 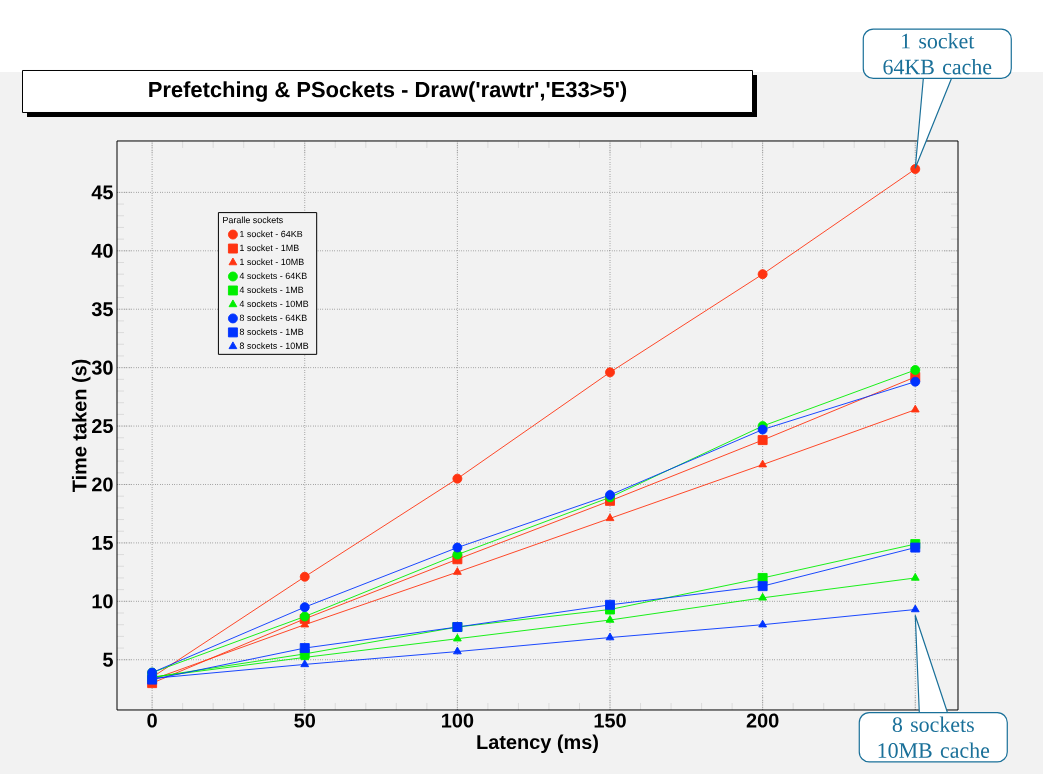 I want to click on chart-title: Prefetching & PSockets - Draw('rawtr','E33>5'), so click(x=388, y=91).